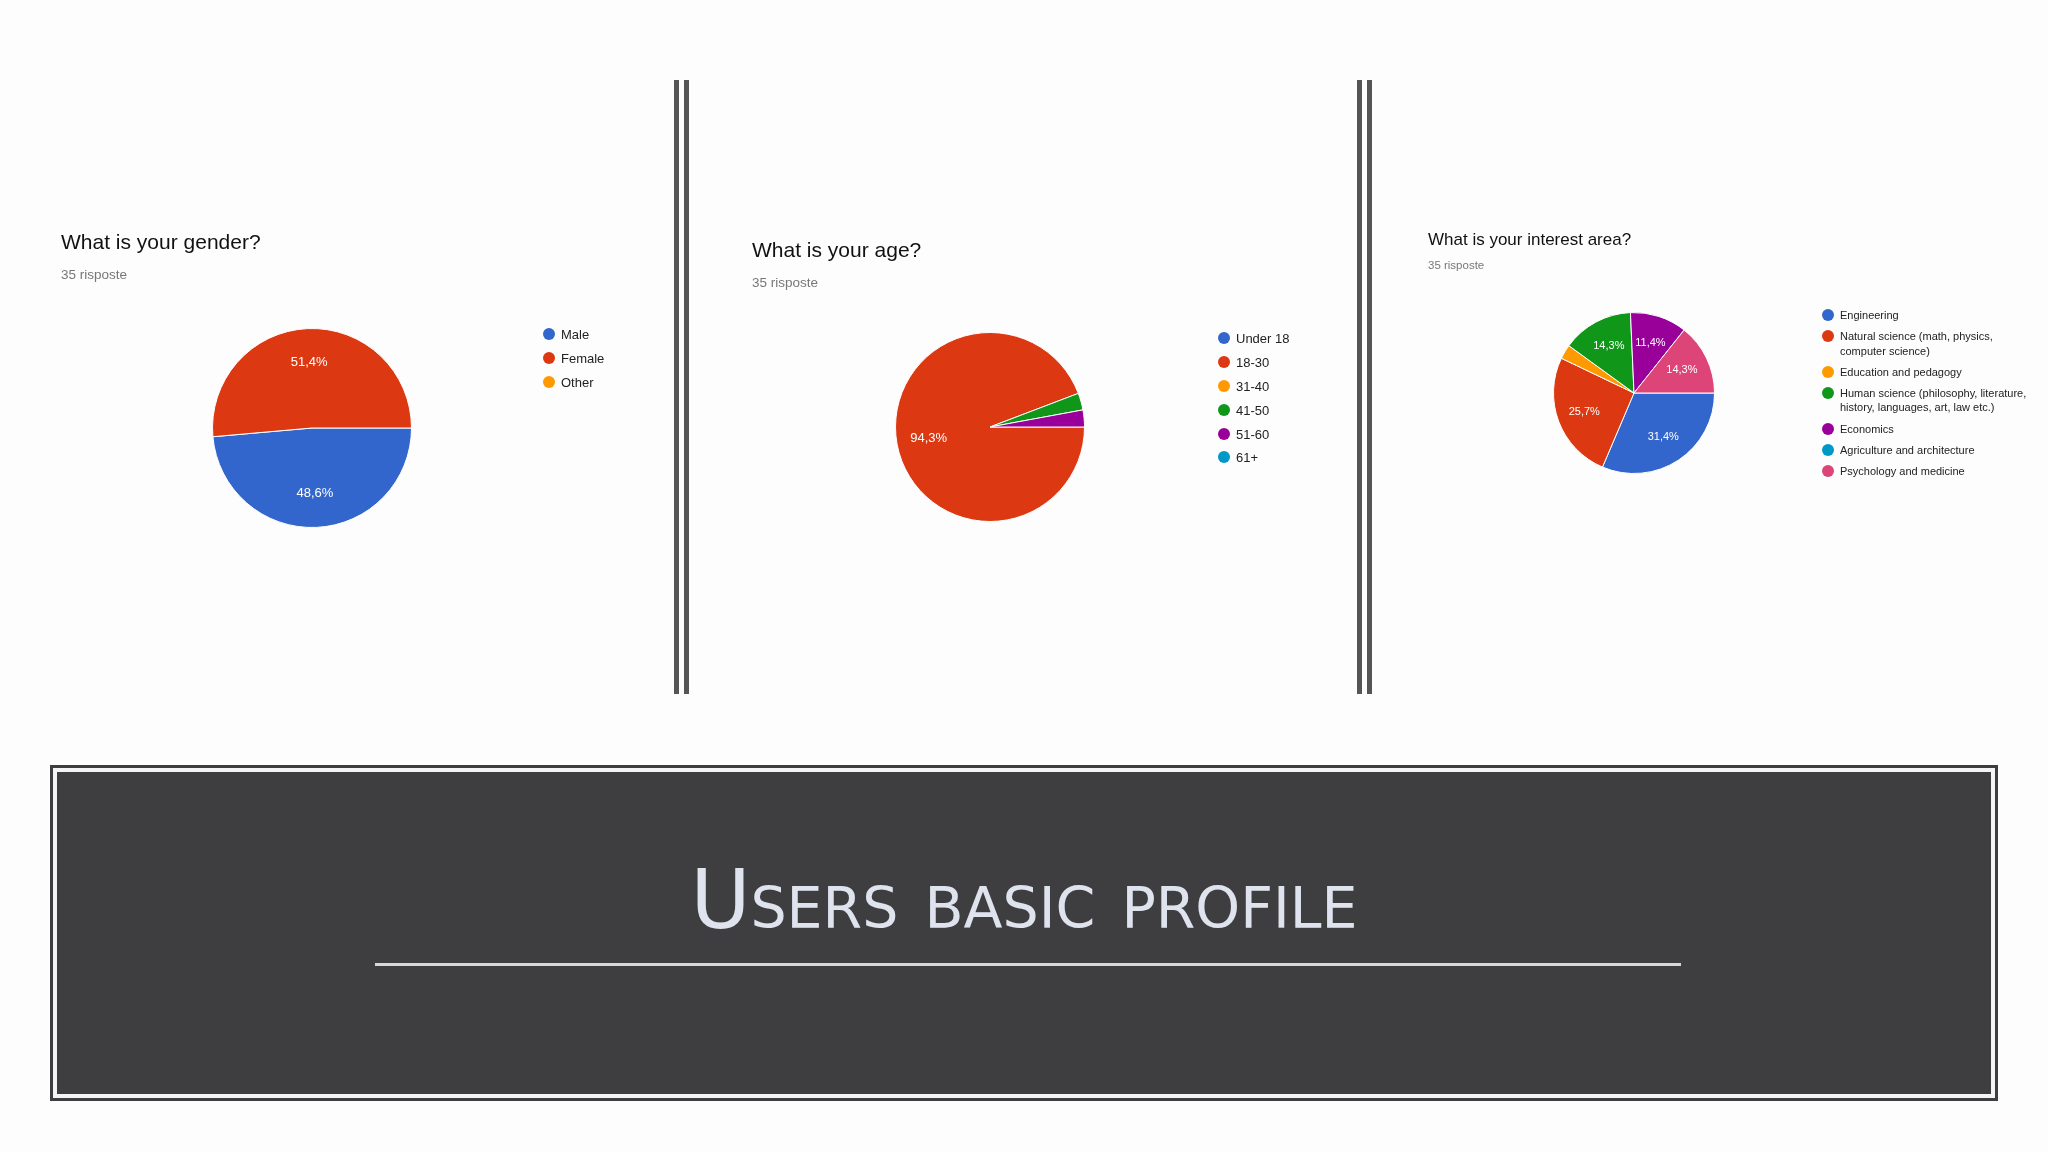  I want to click on data-label: 94,3%, so click(929, 437).